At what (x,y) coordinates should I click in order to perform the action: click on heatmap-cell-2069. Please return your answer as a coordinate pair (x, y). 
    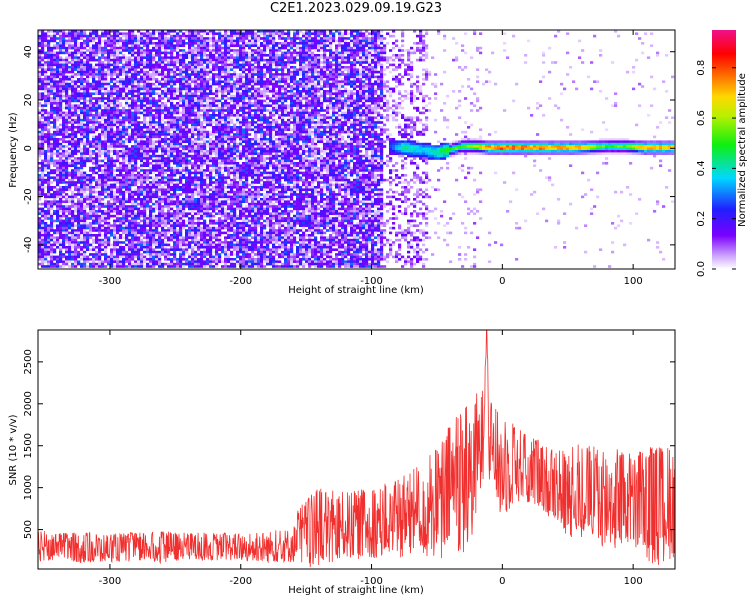
    Looking at the image, I should click on (115, 67).